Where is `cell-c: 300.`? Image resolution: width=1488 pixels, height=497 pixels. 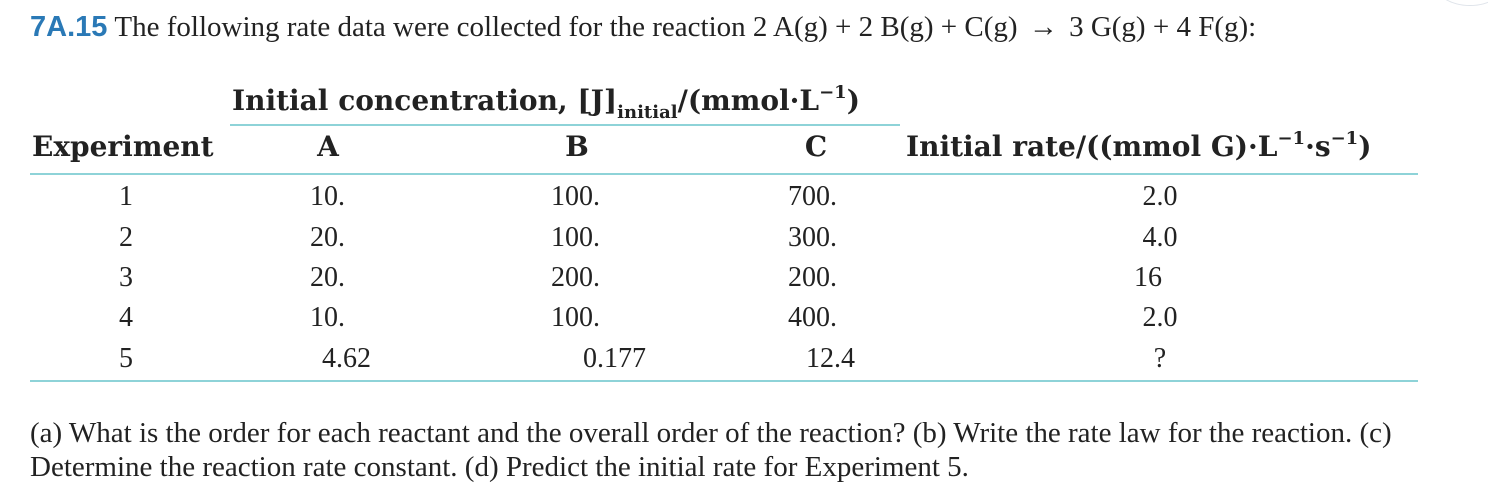
cell-c: 300. is located at coordinates (812, 237).